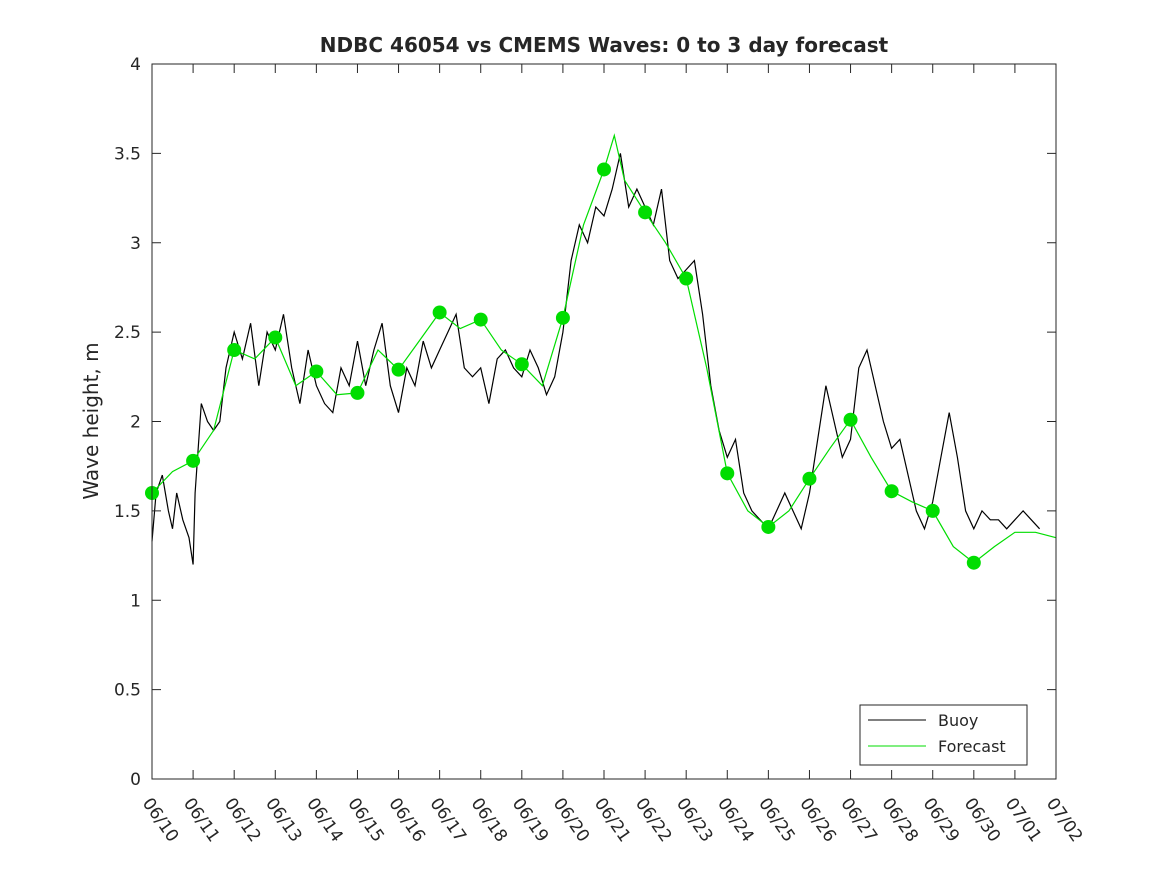 The width and height of the screenshot is (1167, 875). I want to click on x-tick-label: 06/27, so click(858, 820).